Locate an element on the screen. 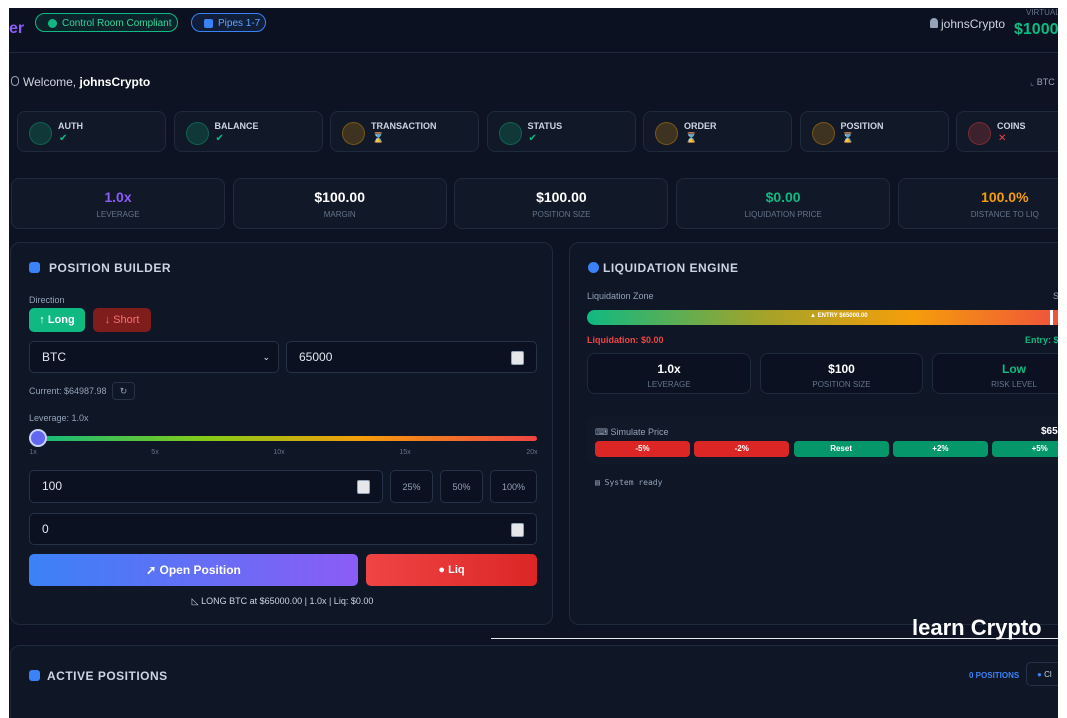  pipe-card: ORDER ⌛ is located at coordinates (717, 131).